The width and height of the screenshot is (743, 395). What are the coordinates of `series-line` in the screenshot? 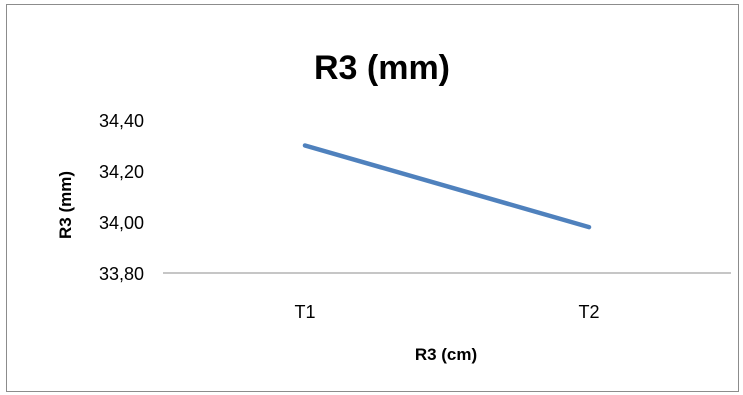 It's located at (447, 186).